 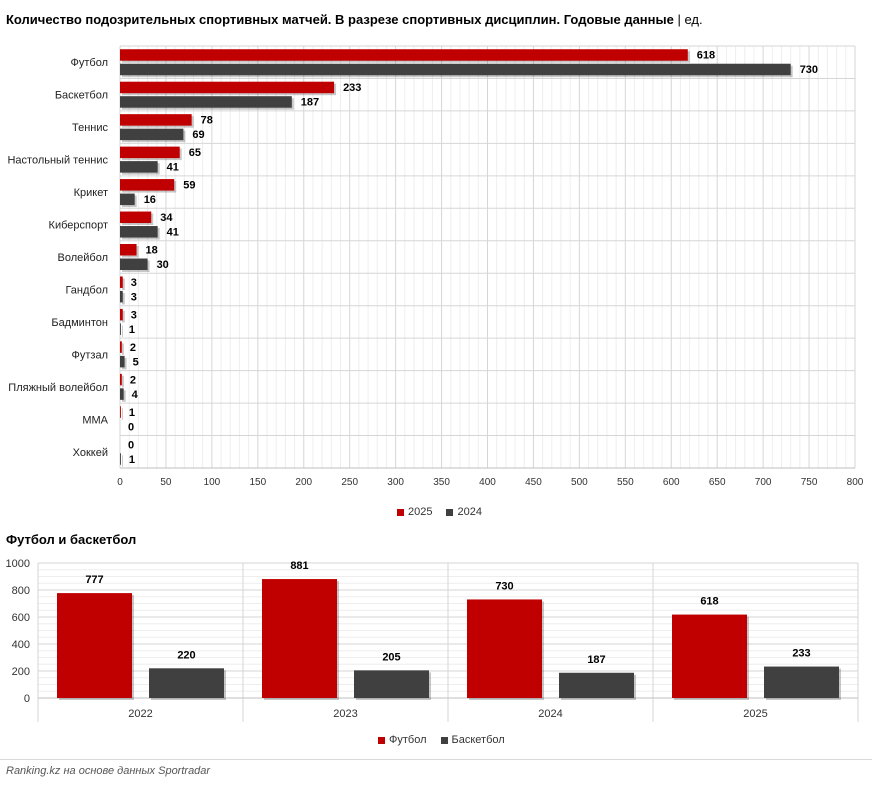 I want to click on bar-2025-теннис, so click(x=156, y=120).